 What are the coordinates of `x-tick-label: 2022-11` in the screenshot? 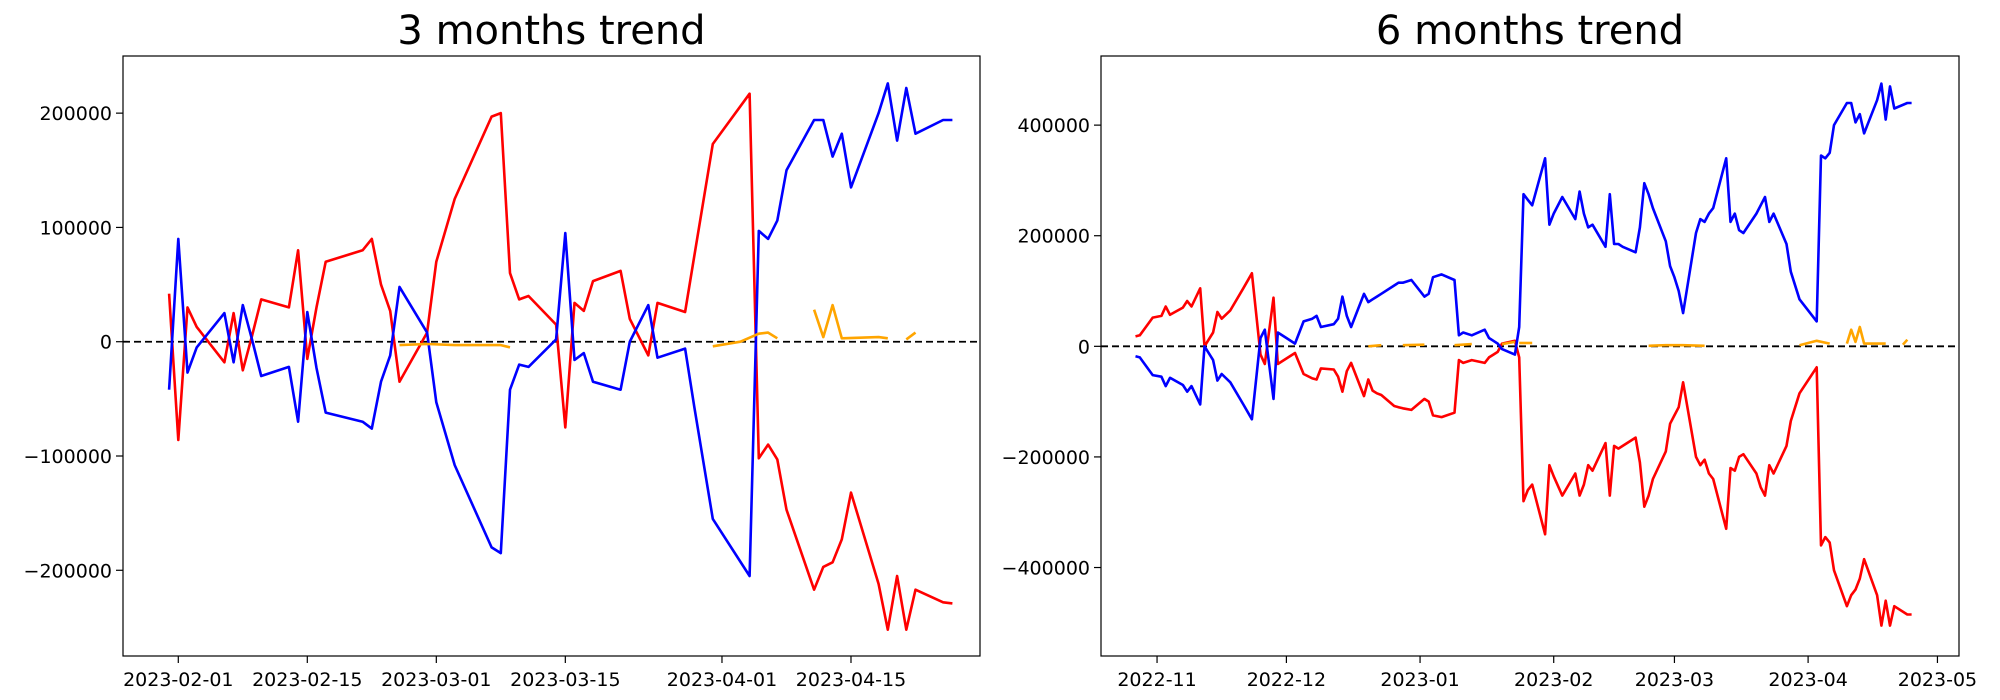 It's located at (1156, 680).